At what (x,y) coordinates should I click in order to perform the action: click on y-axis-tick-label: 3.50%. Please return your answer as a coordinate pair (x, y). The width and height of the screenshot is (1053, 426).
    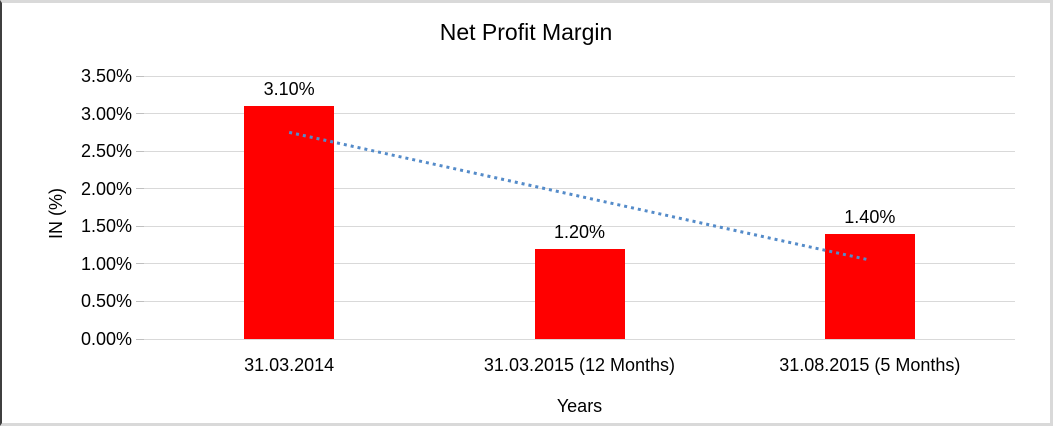
    Looking at the image, I should click on (106, 76).